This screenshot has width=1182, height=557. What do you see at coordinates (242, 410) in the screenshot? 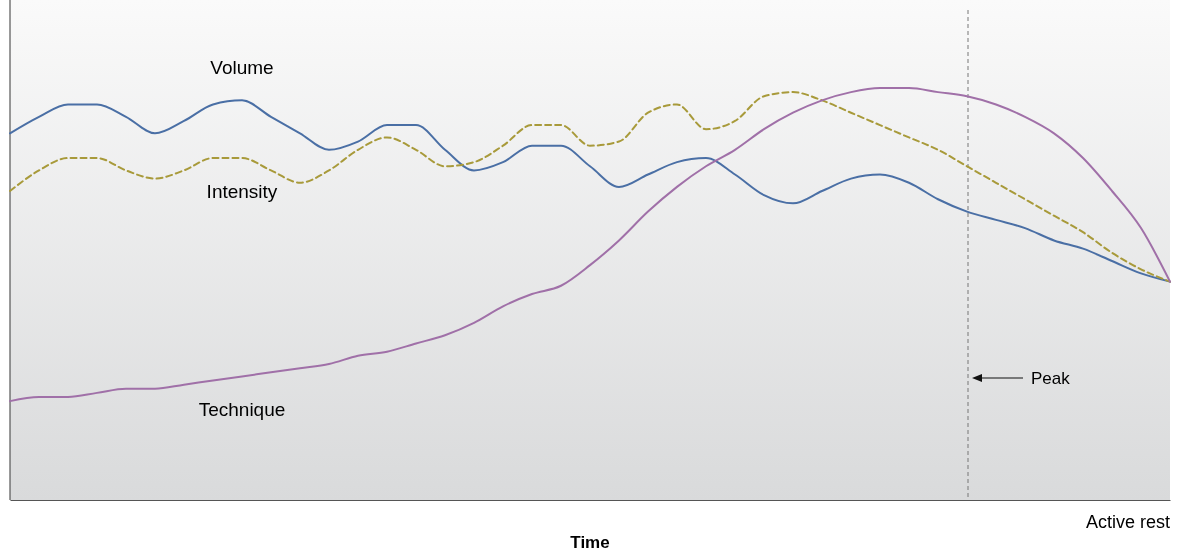
I see `series-label: Technique` at bounding box center [242, 410].